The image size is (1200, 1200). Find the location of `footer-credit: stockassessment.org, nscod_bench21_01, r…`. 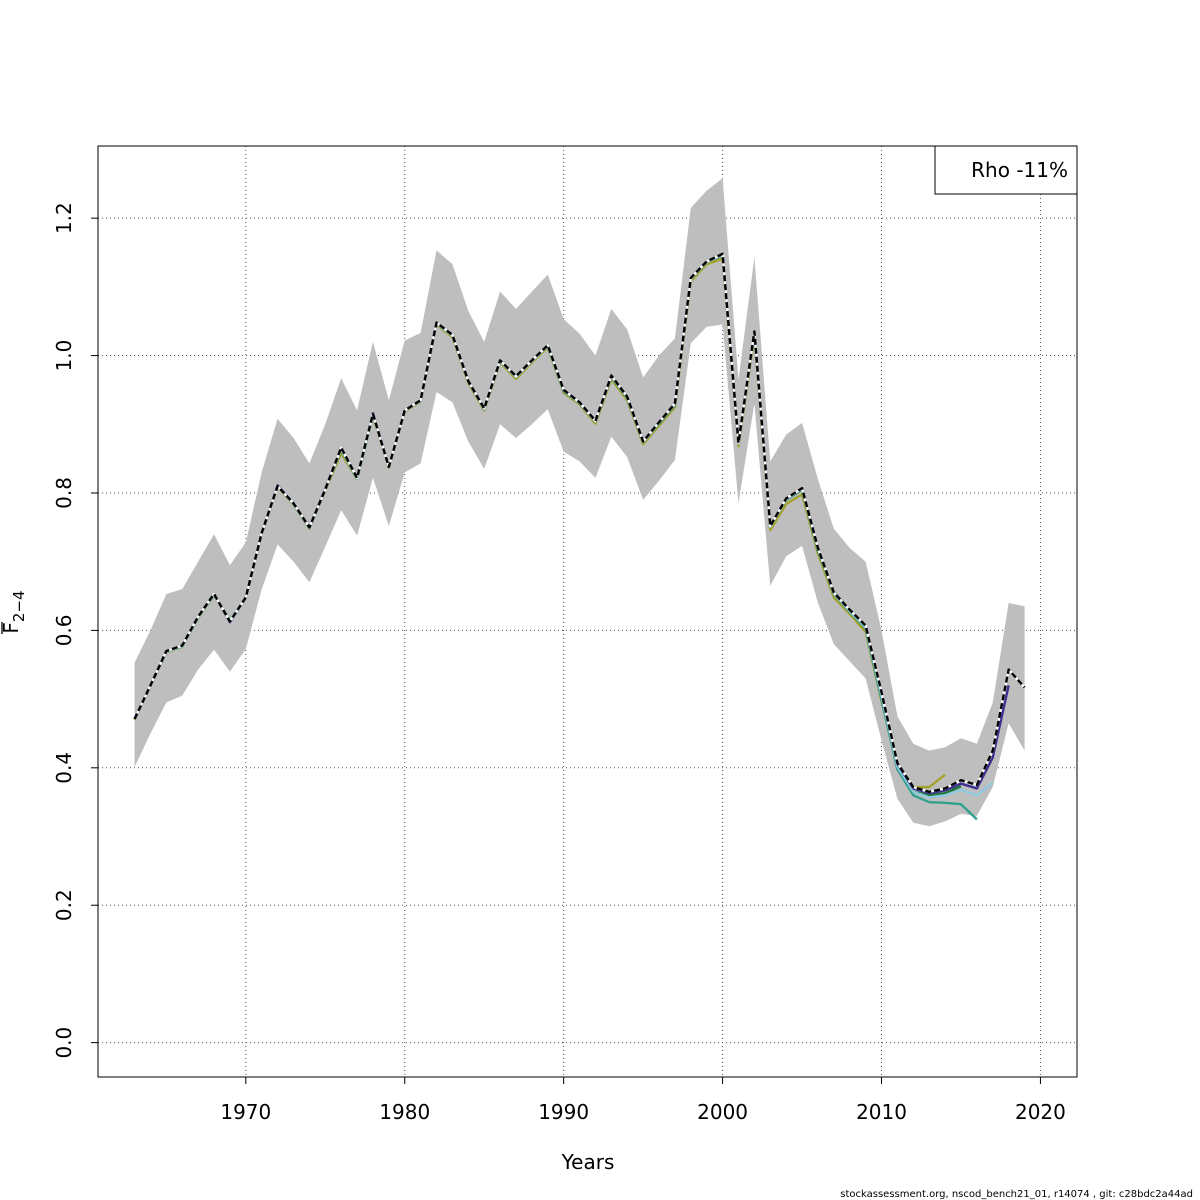

footer-credit: stockassessment.org, nscod_bench21_01, r… is located at coordinates (1016, 1194).